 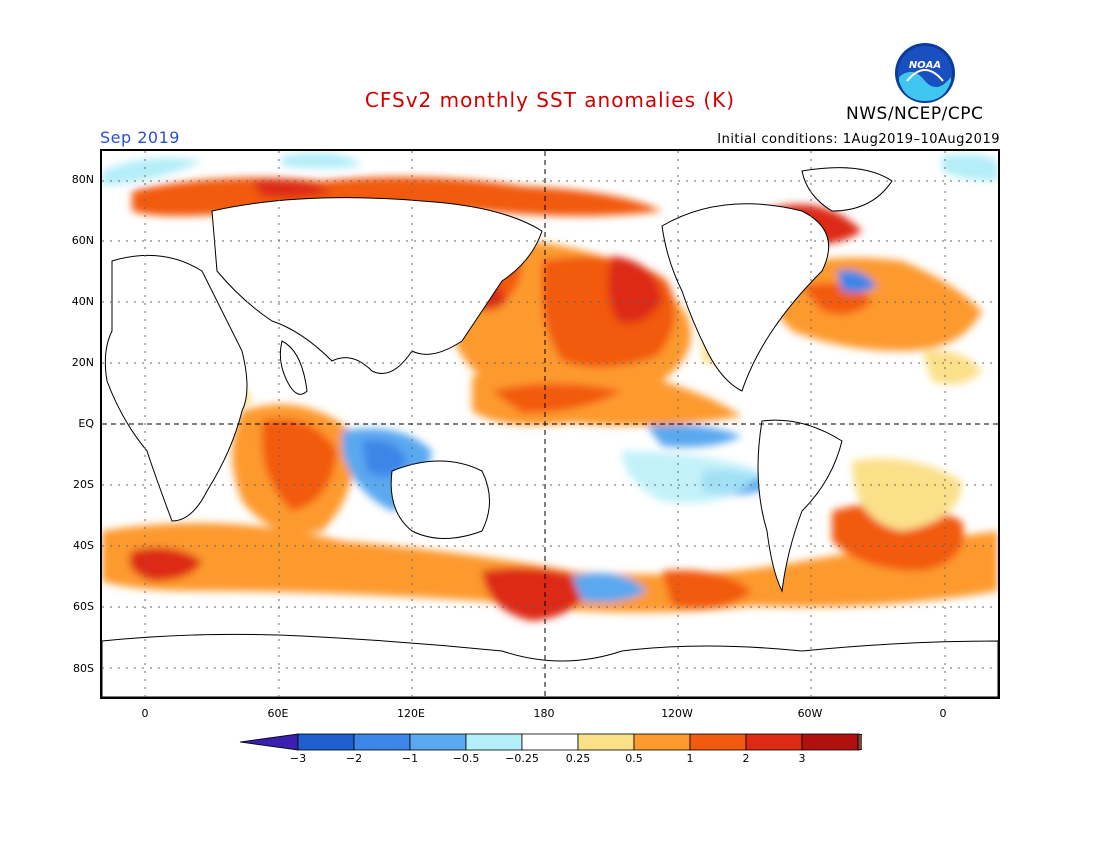 What do you see at coordinates (269, 742) in the screenshot?
I see `colorbar-arrow-low` at bounding box center [269, 742].